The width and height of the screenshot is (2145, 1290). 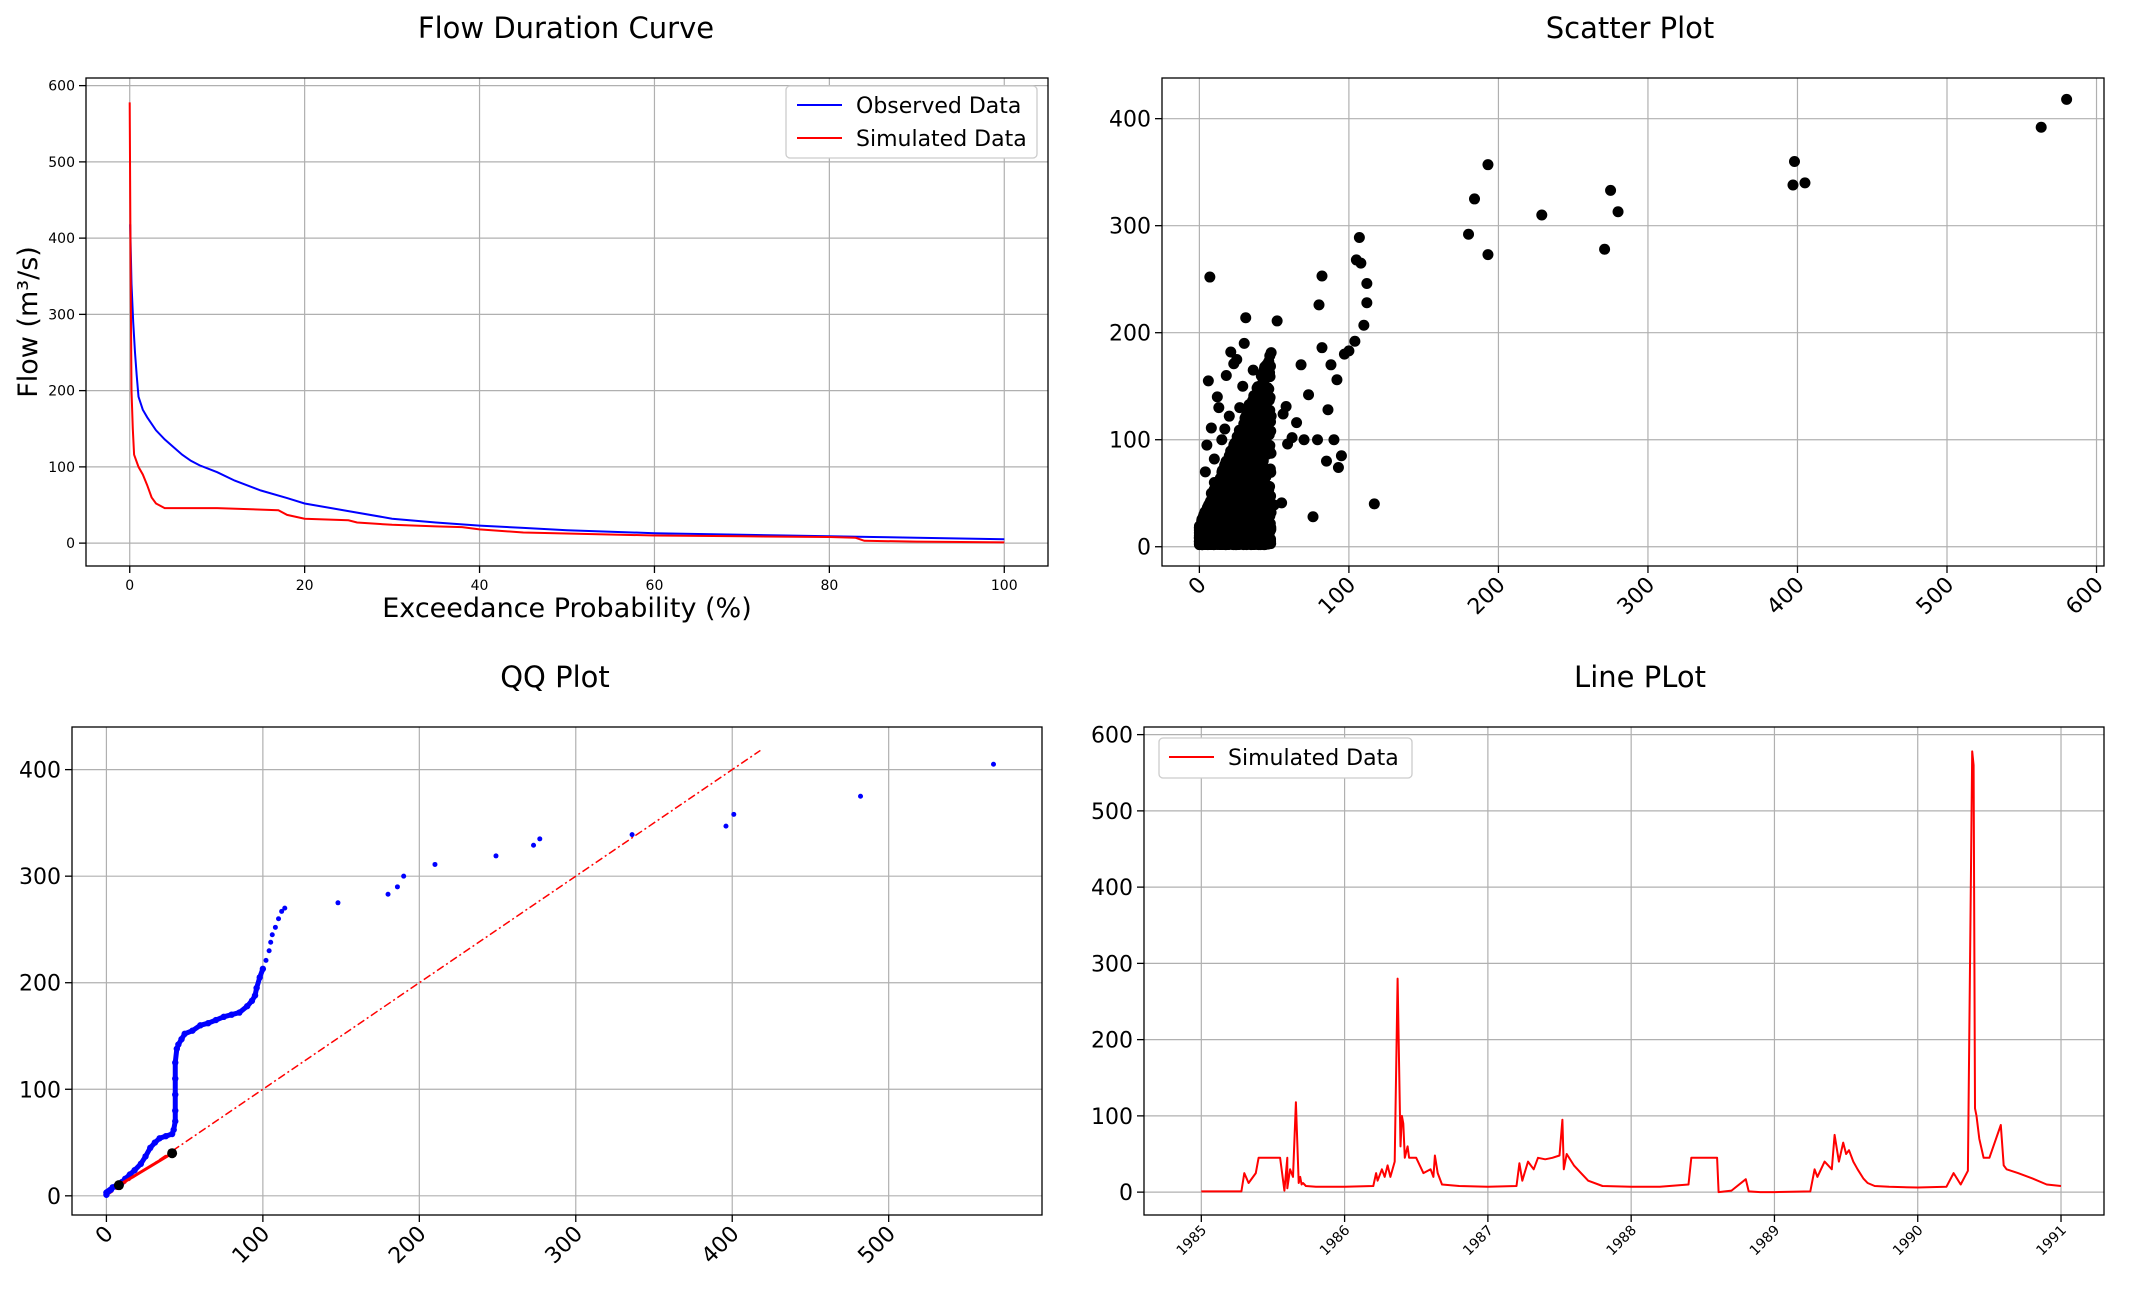 What do you see at coordinates (28, 322) in the screenshot?
I see `fdc-ylabel: Flow (m³/s)` at bounding box center [28, 322].